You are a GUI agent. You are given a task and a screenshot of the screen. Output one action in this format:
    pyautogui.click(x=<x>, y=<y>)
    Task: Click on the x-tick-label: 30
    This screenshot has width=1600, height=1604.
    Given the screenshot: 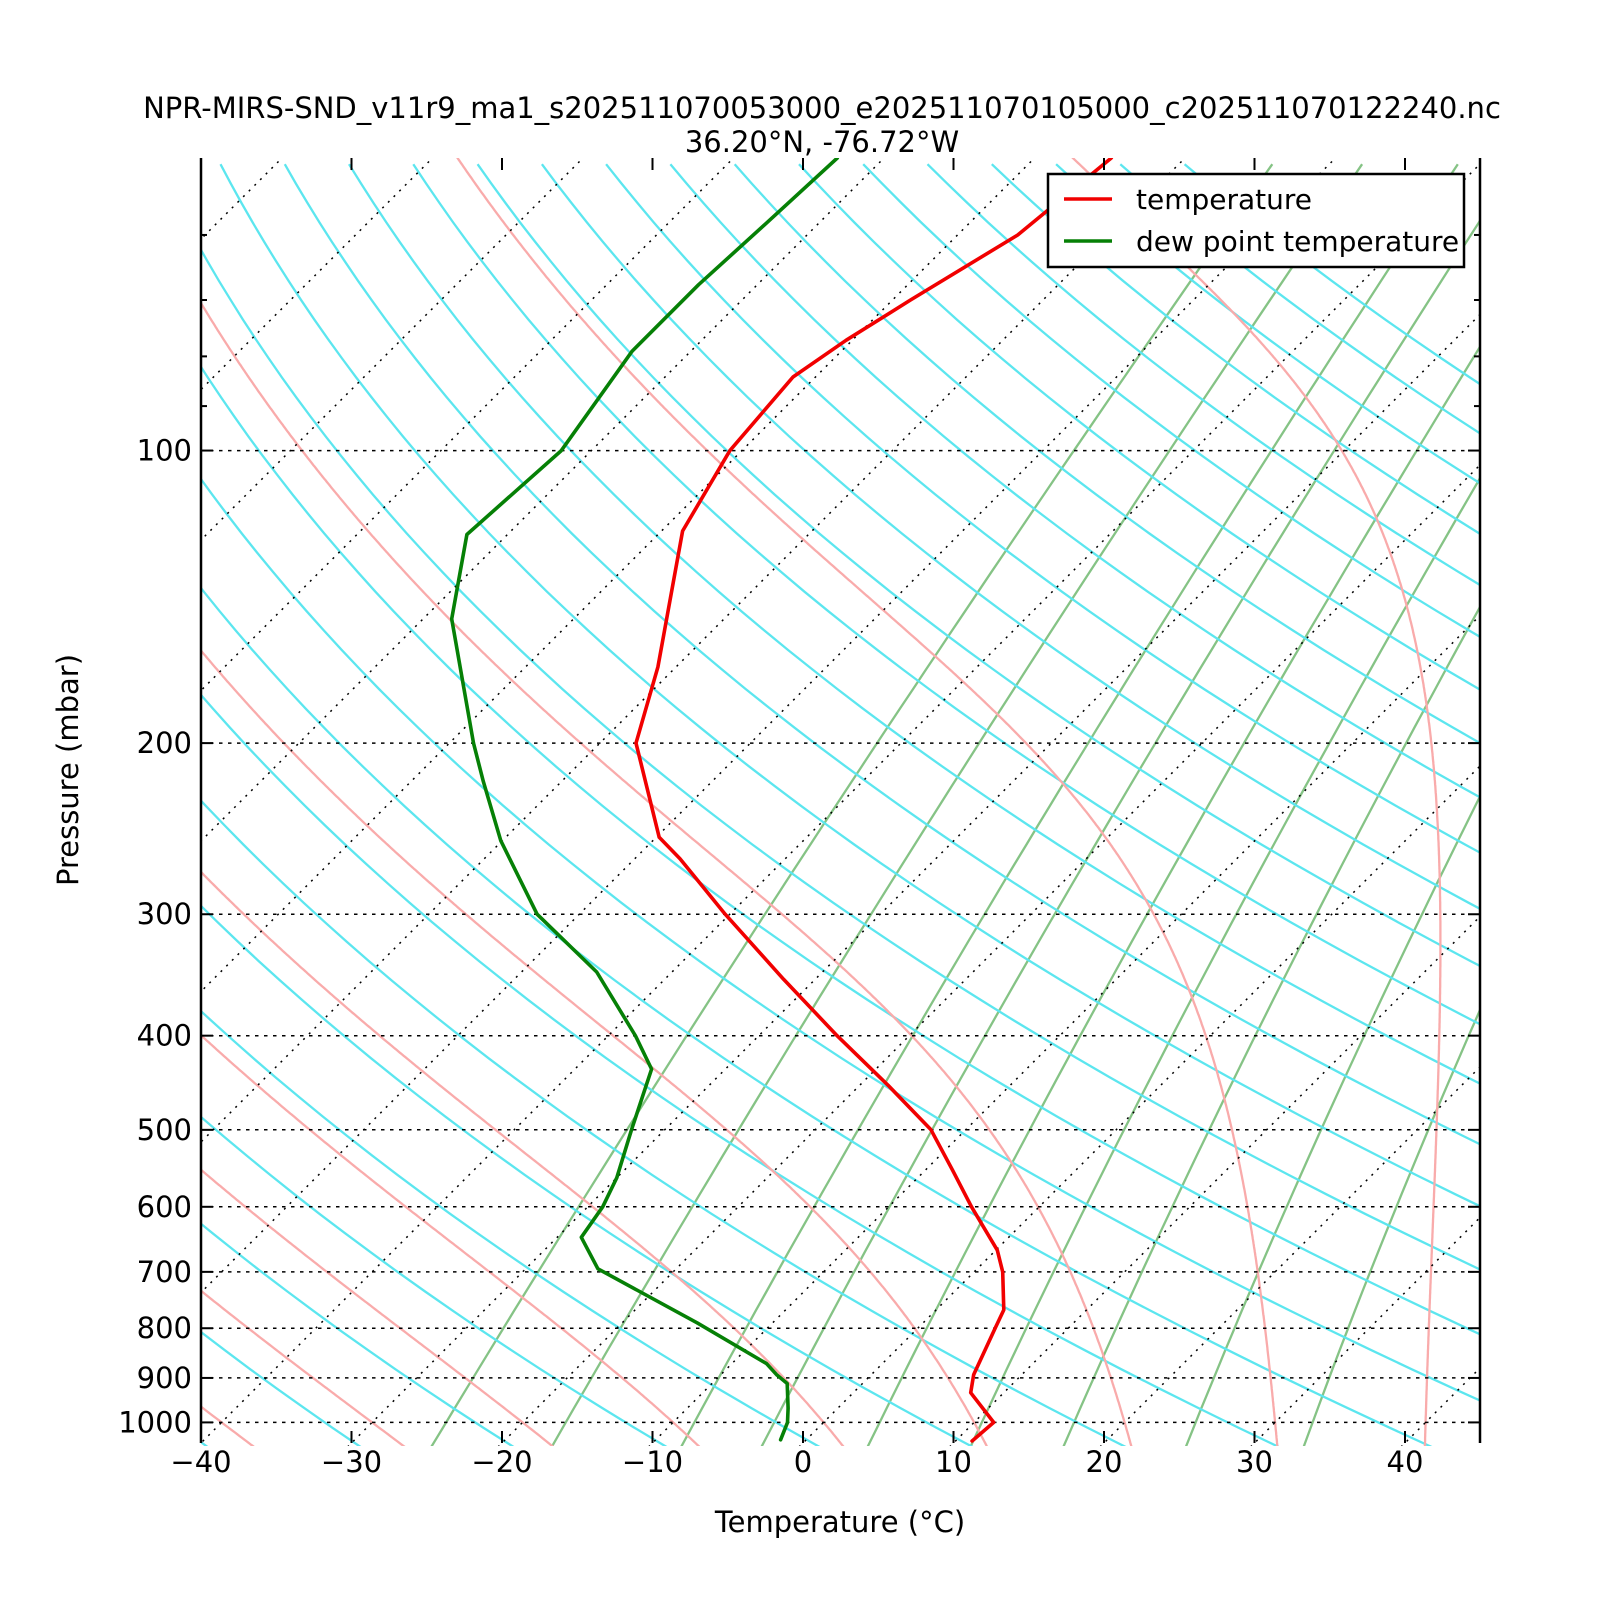 What is the action you would take?
    pyautogui.click(x=1254, y=1462)
    